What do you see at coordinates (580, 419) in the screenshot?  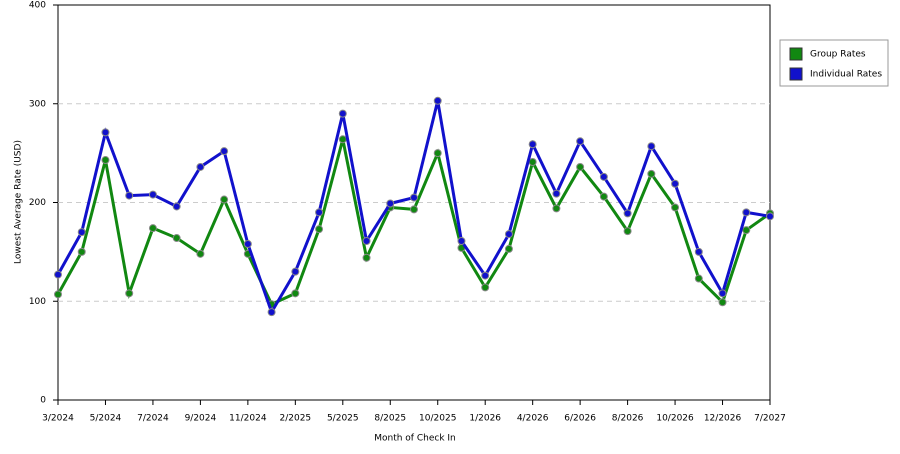 I see `x-tick-label: 6/2026` at bounding box center [580, 419].